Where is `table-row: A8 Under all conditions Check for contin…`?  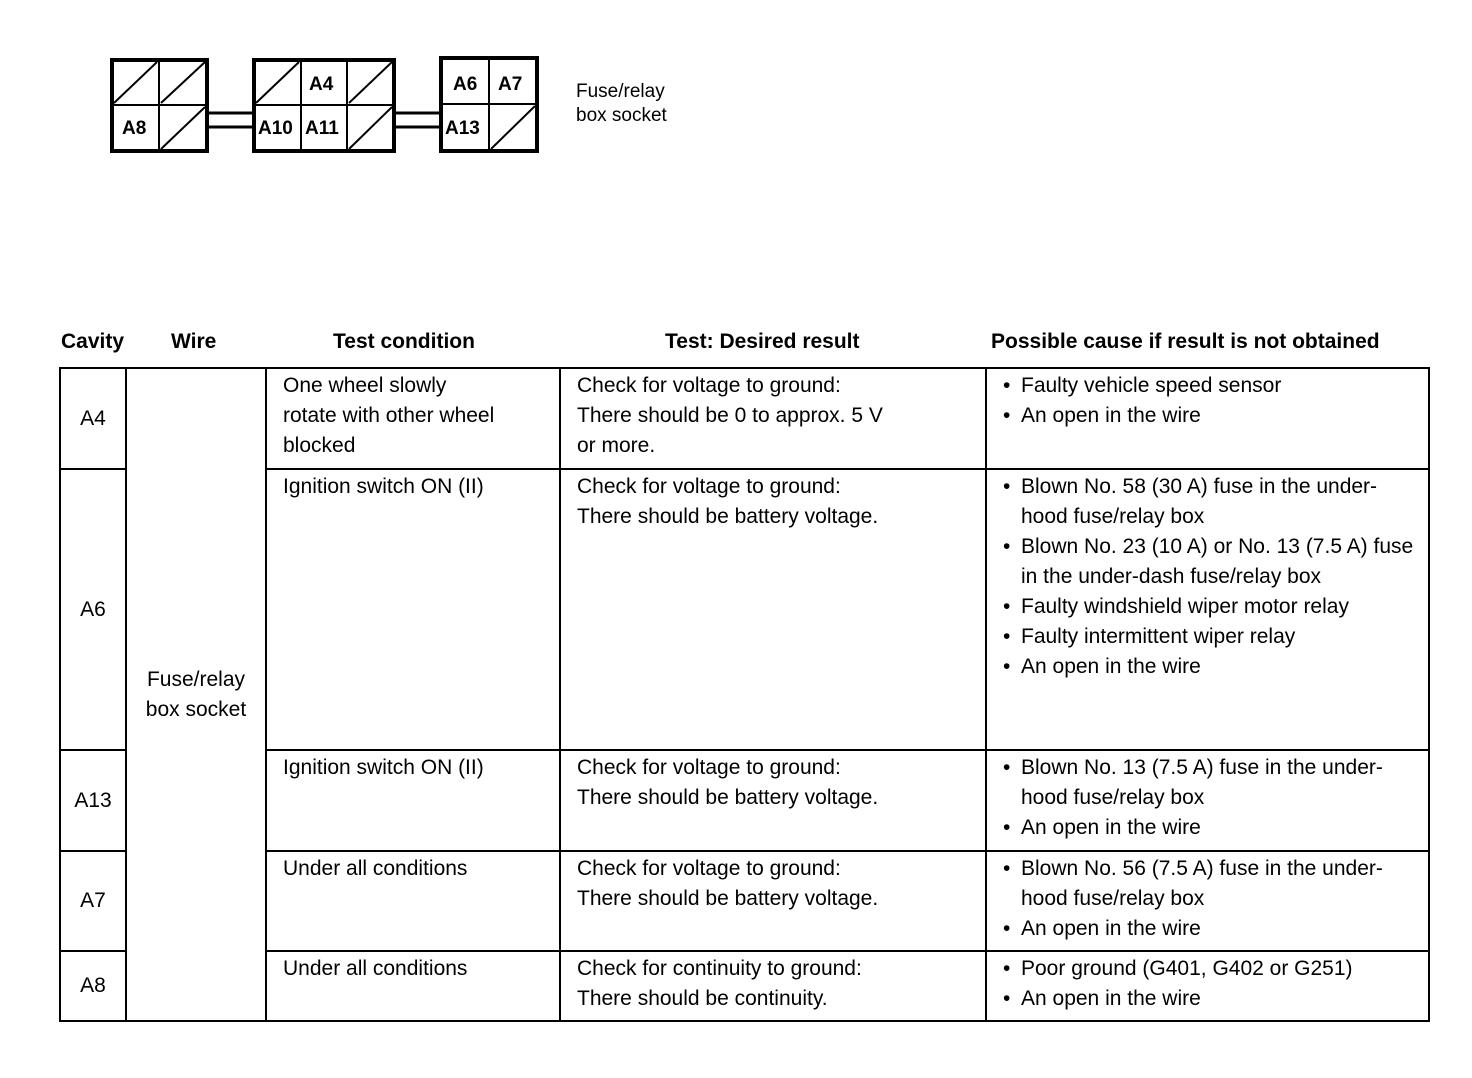 table-row: A8 Under all conditions Check for contin… is located at coordinates (744, 986).